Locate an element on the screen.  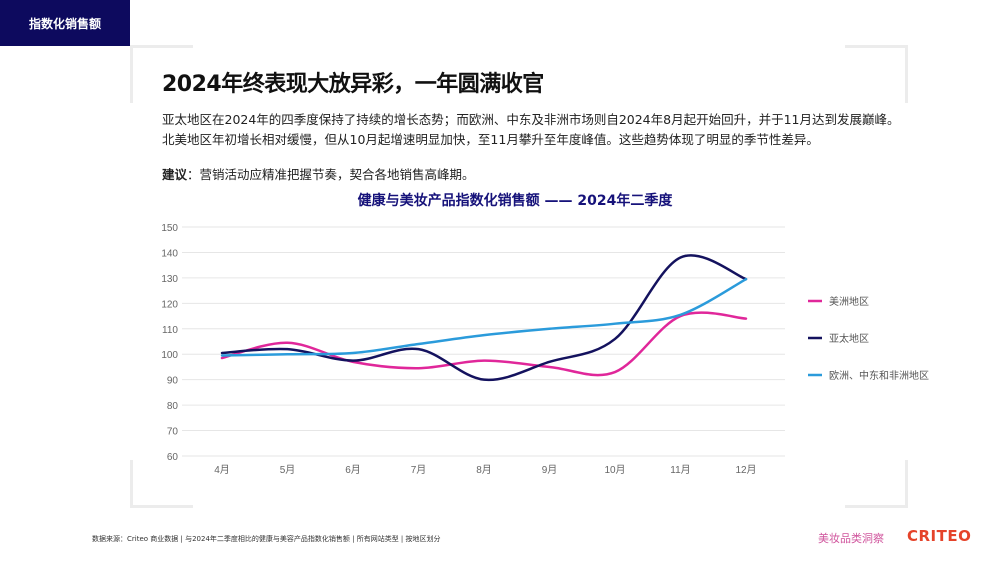
y-tick-label: 120 is located at coordinates (169, 304).